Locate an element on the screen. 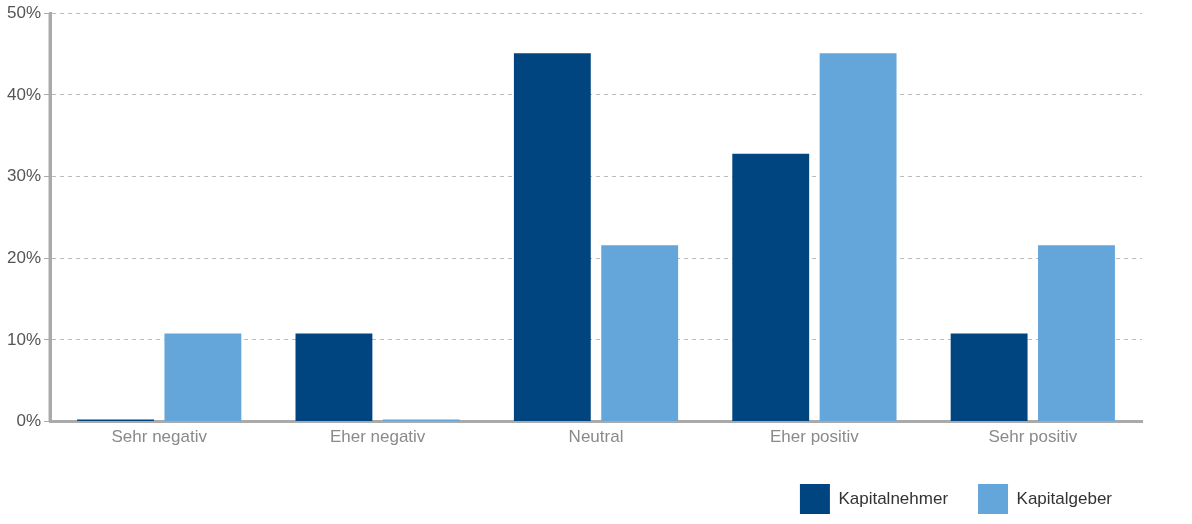 This screenshot has width=1192, height=524. y-tick-label: 10% is located at coordinates (24, 339).